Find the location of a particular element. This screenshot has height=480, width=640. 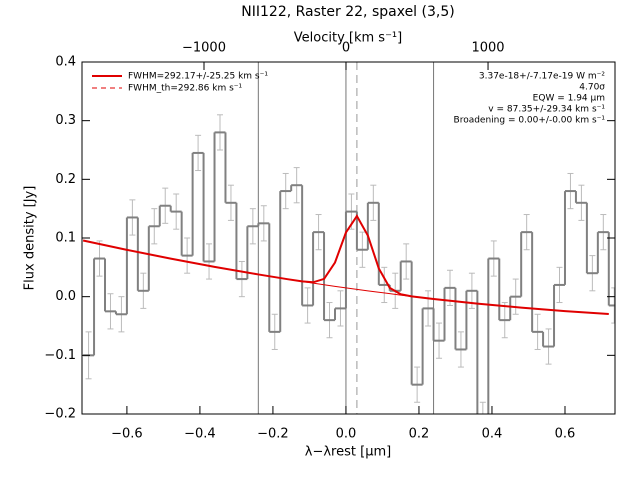

x-axis-label: λ−λrest [μm] is located at coordinates (348, 452).